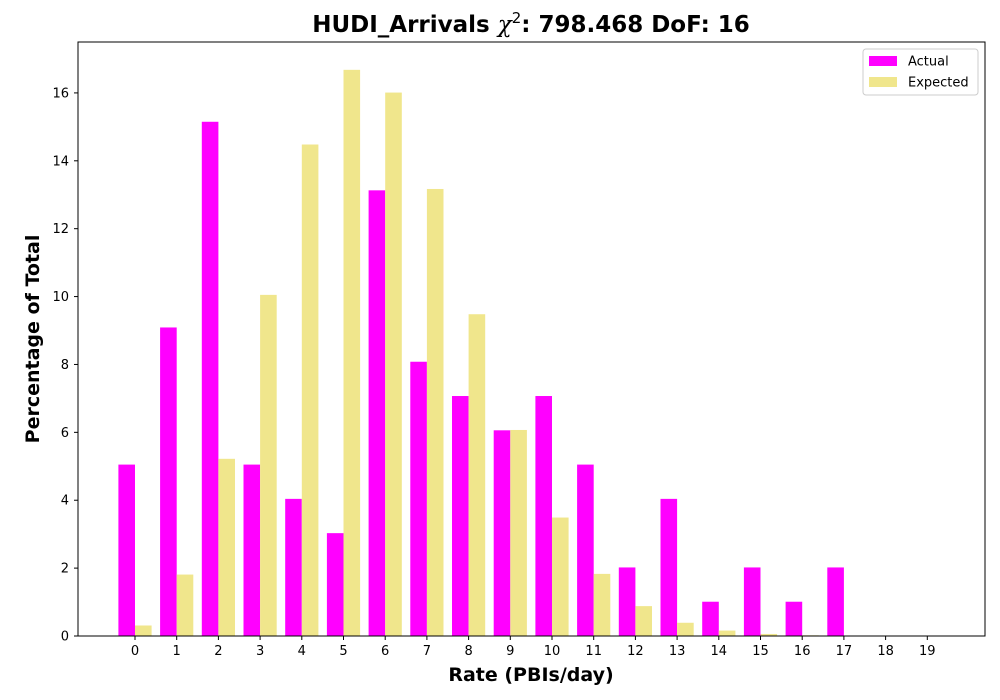 This screenshot has height=700, width=1000. What do you see at coordinates (677, 651) in the screenshot?
I see `x-tick-label: 13` at bounding box center [677, 651].